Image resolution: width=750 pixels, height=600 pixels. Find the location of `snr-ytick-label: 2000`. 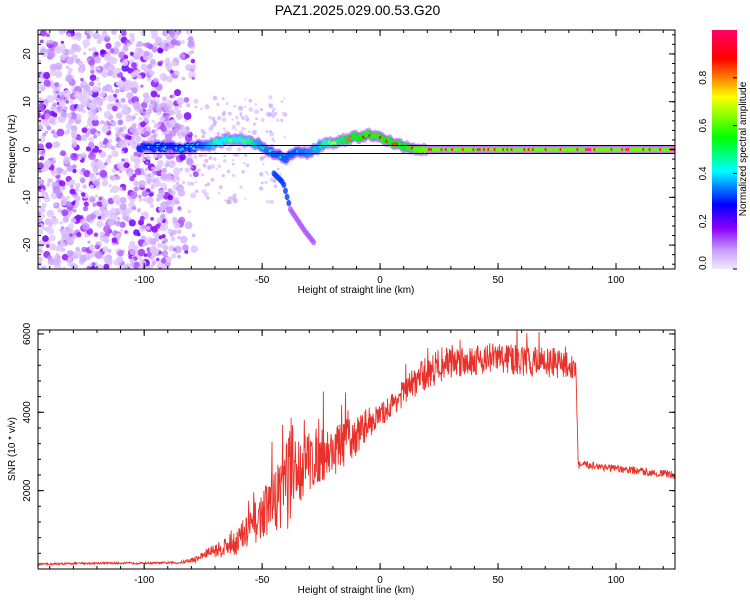

snr-ytick-label: 2000 is located at coordinates (27, 490).